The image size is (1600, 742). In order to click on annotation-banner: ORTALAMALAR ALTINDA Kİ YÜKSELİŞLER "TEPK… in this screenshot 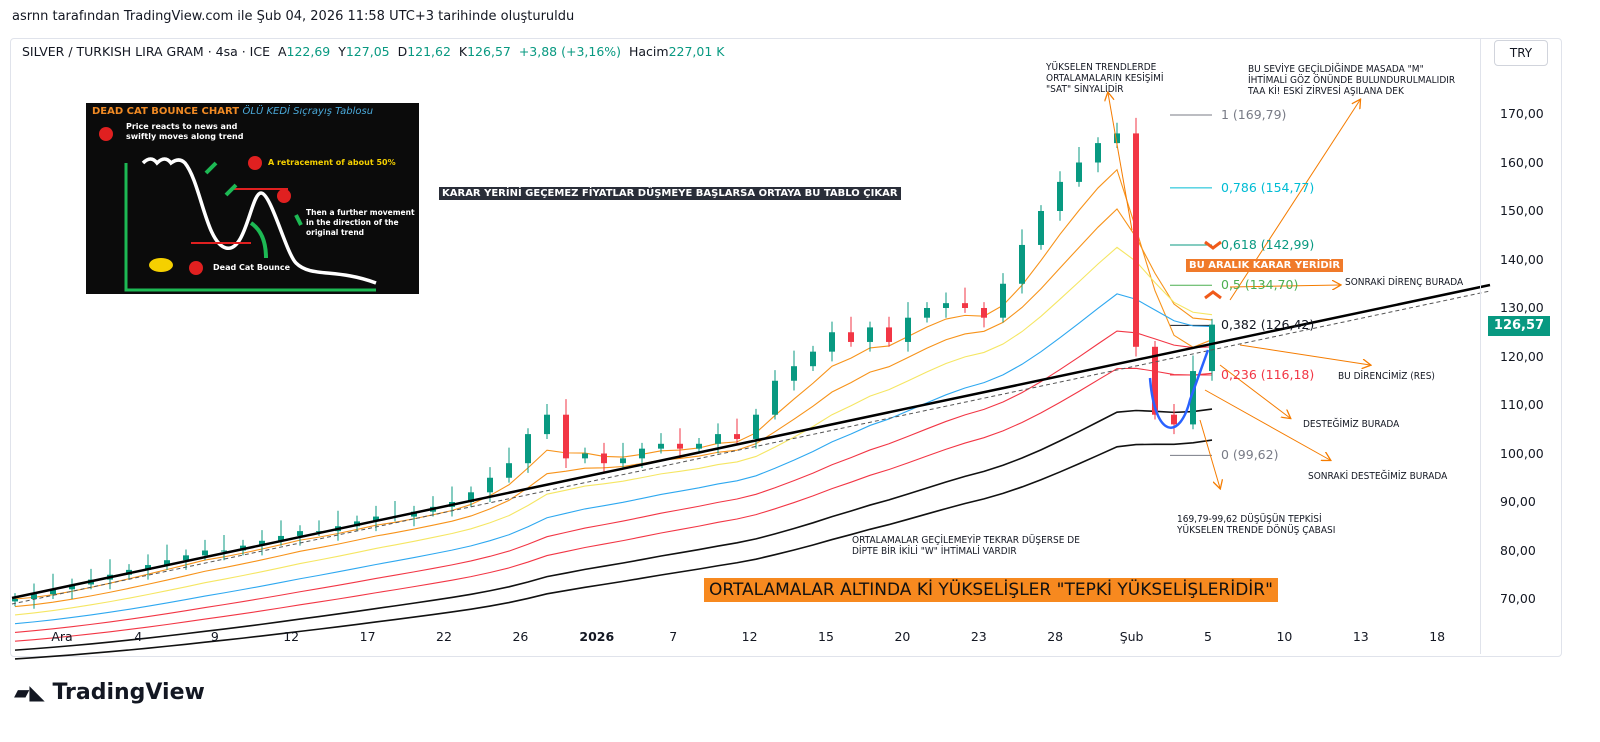, I will do `click(991, 590)`.